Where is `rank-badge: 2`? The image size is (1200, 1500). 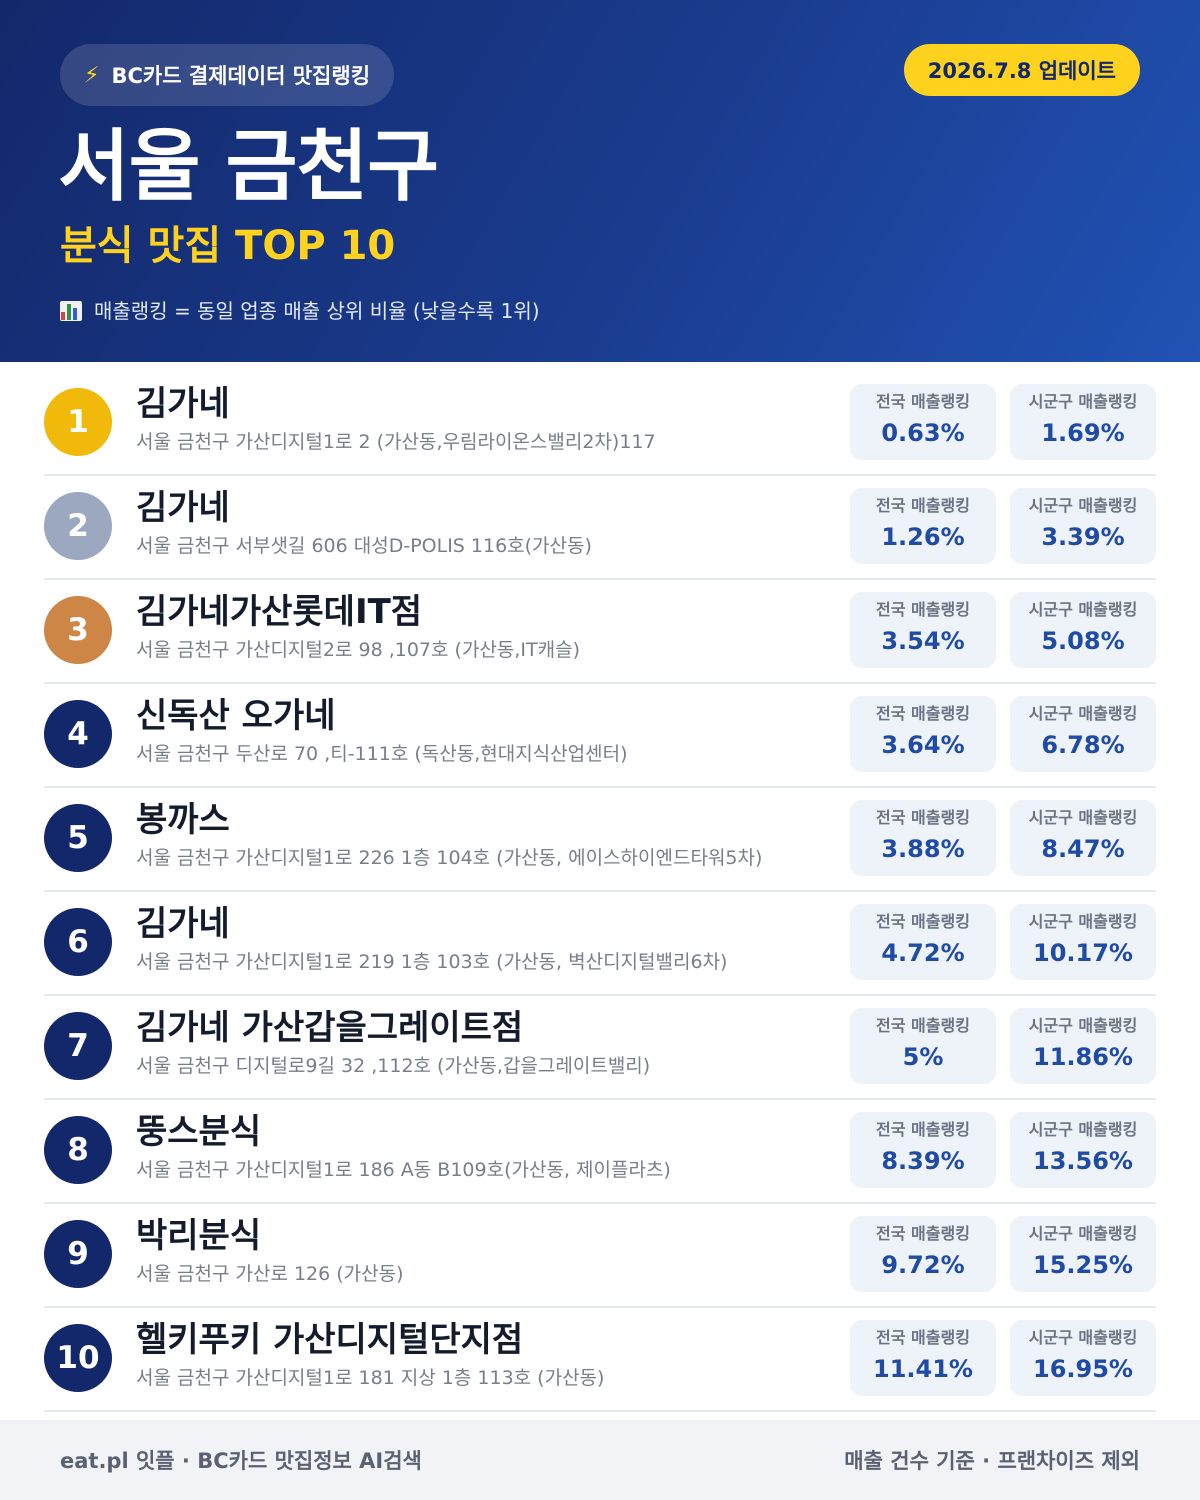
rank-badge: 2 is located at coordinates (78, 526).